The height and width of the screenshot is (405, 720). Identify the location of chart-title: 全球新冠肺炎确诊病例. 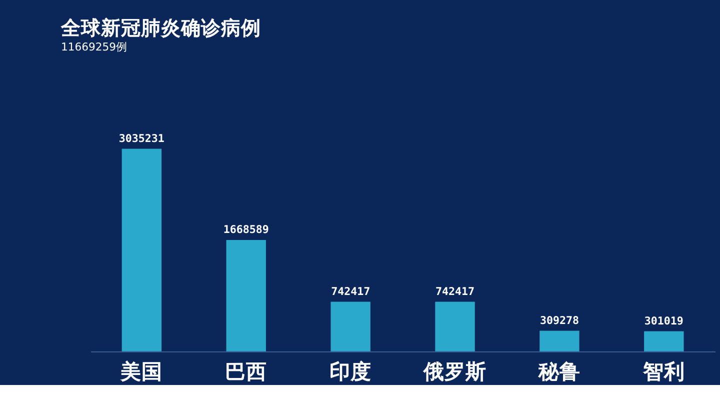
(160, 28).